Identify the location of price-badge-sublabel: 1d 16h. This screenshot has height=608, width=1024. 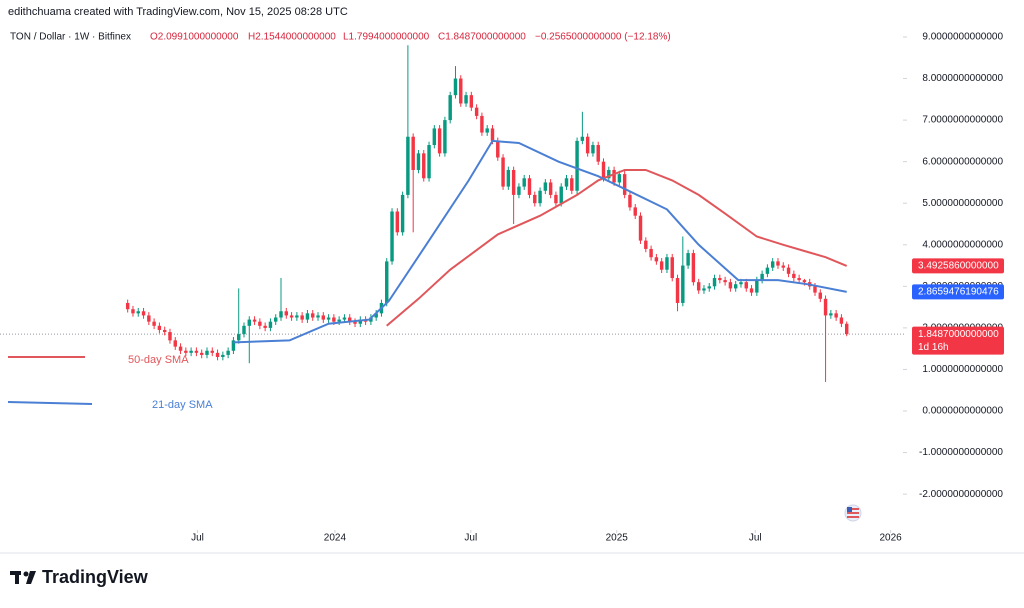
(933, 347).